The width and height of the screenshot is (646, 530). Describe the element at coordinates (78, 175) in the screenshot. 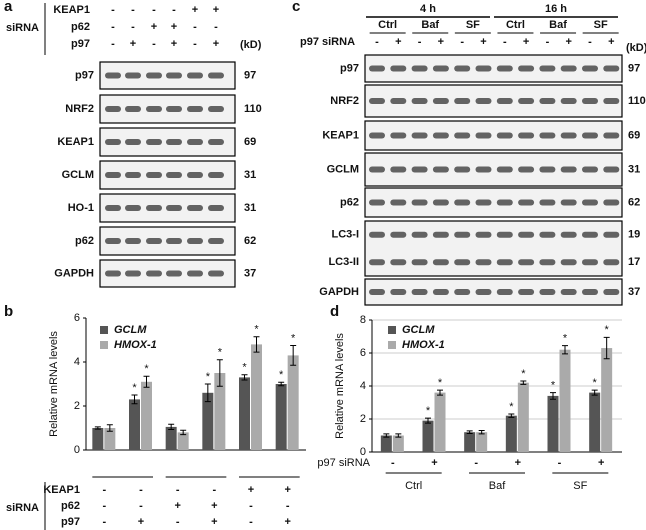

I see `blot-label: GCLM` at that location.